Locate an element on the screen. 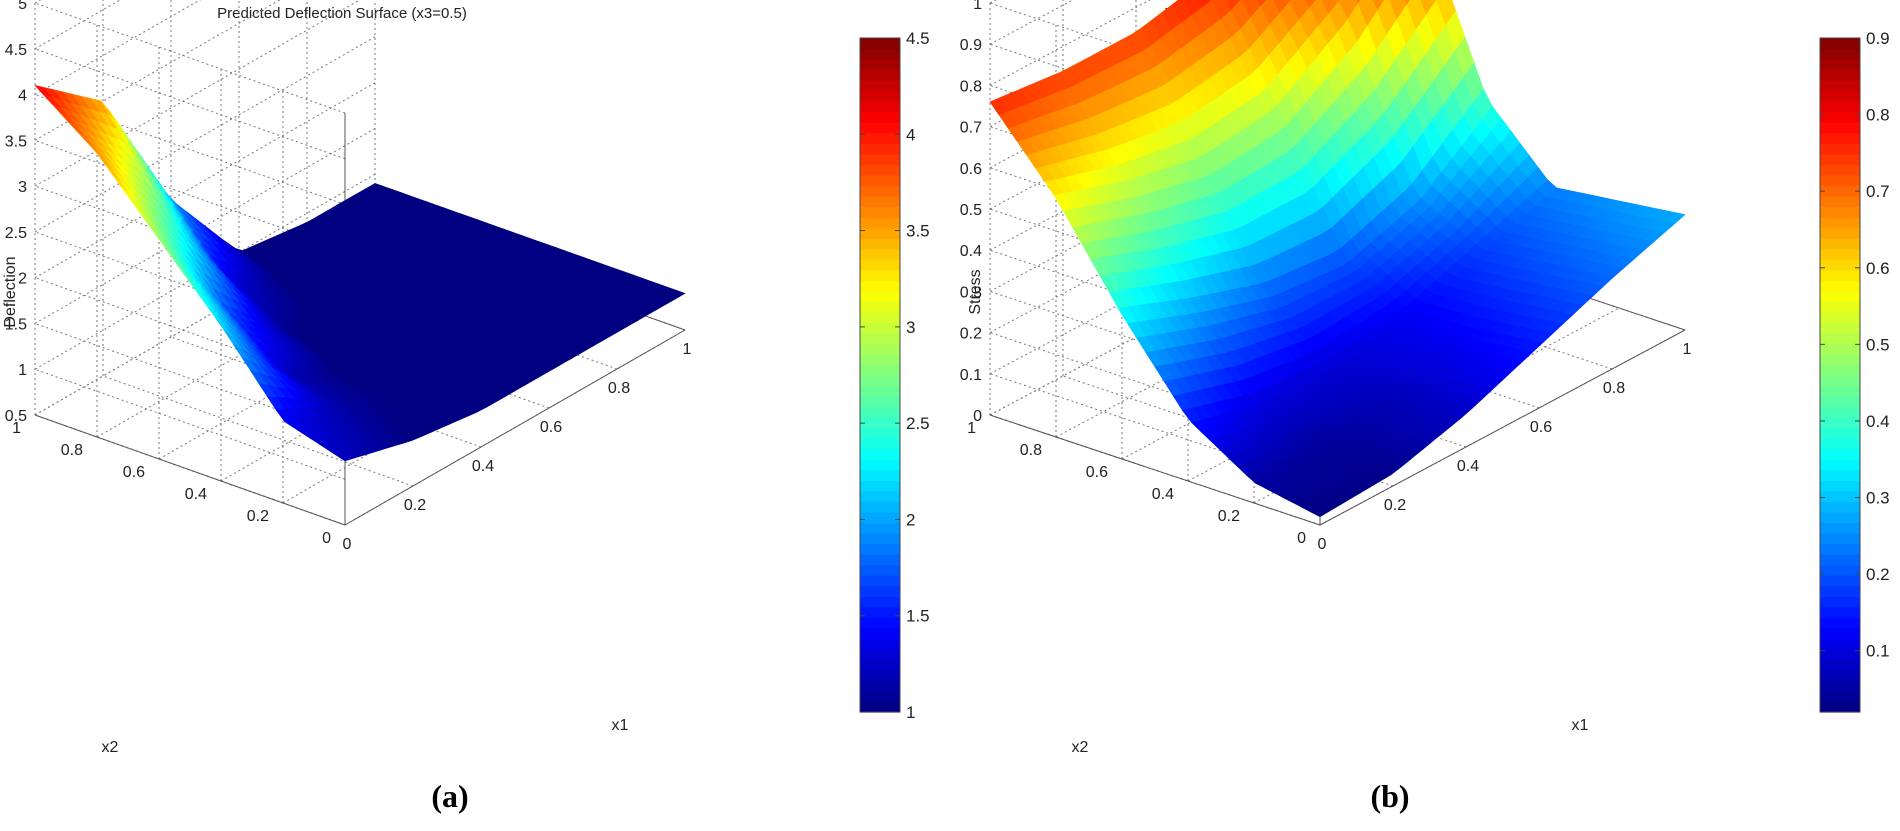  colorbar-frame is located at coordinates (1840, 375).